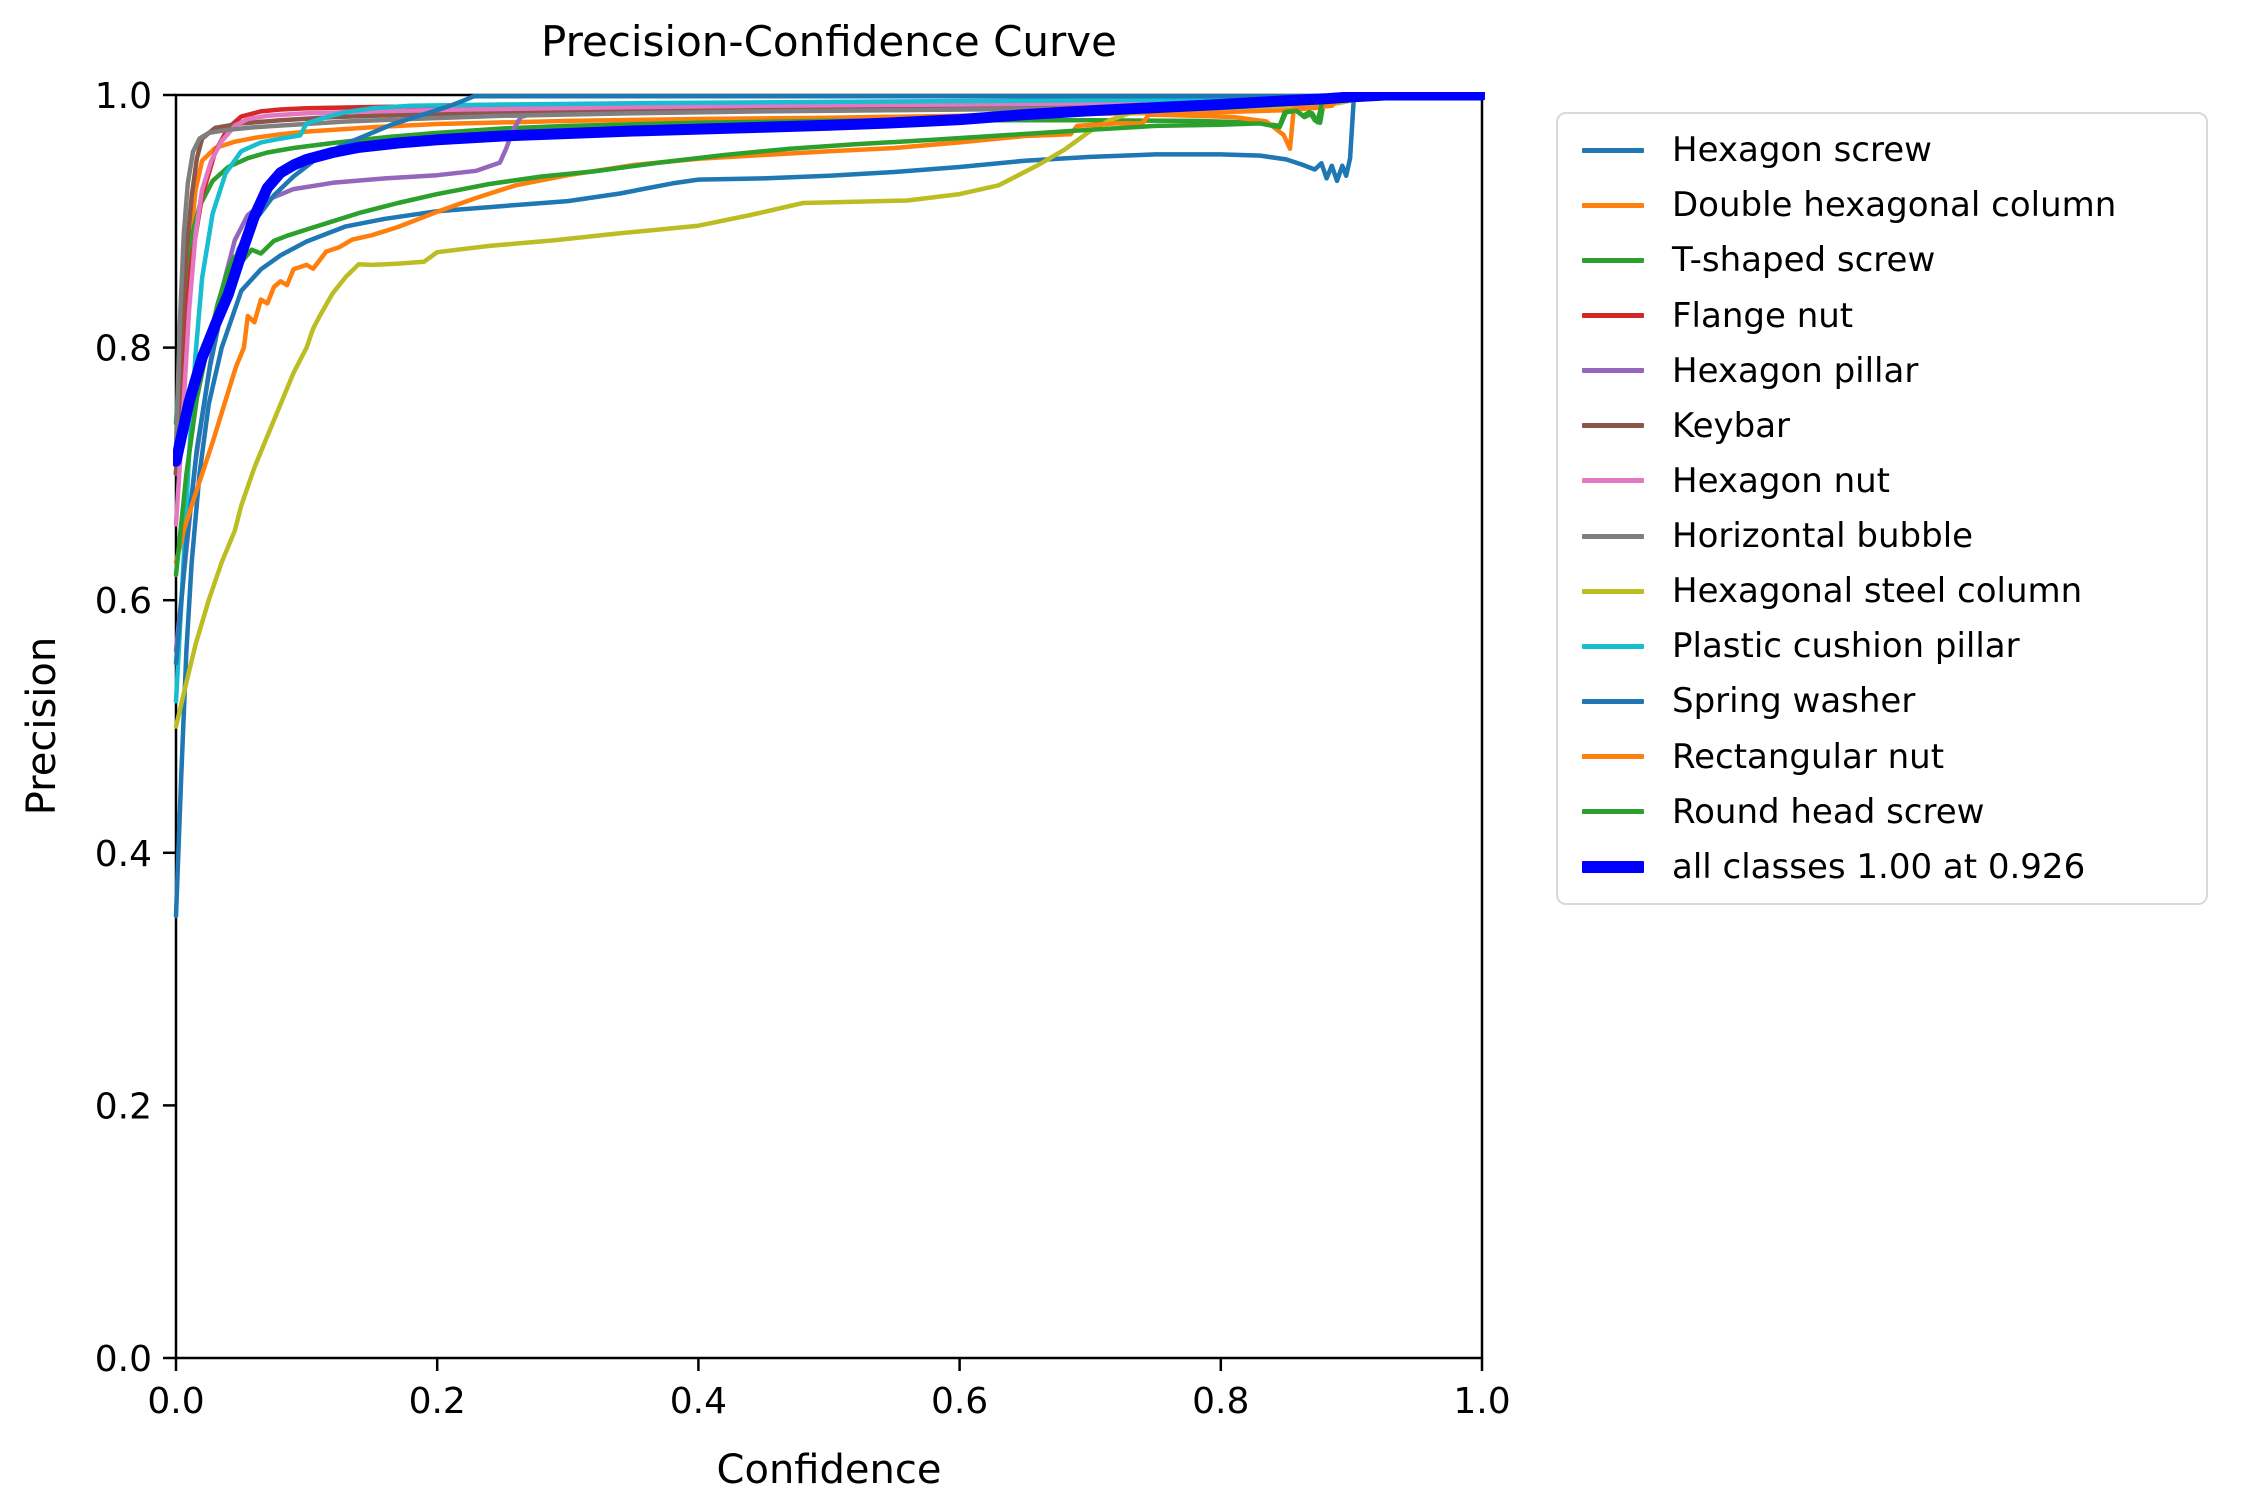  Describe the element at coordinates (1763, 315) in the screenshot. I see `legend-label: Flange nut` at that location.